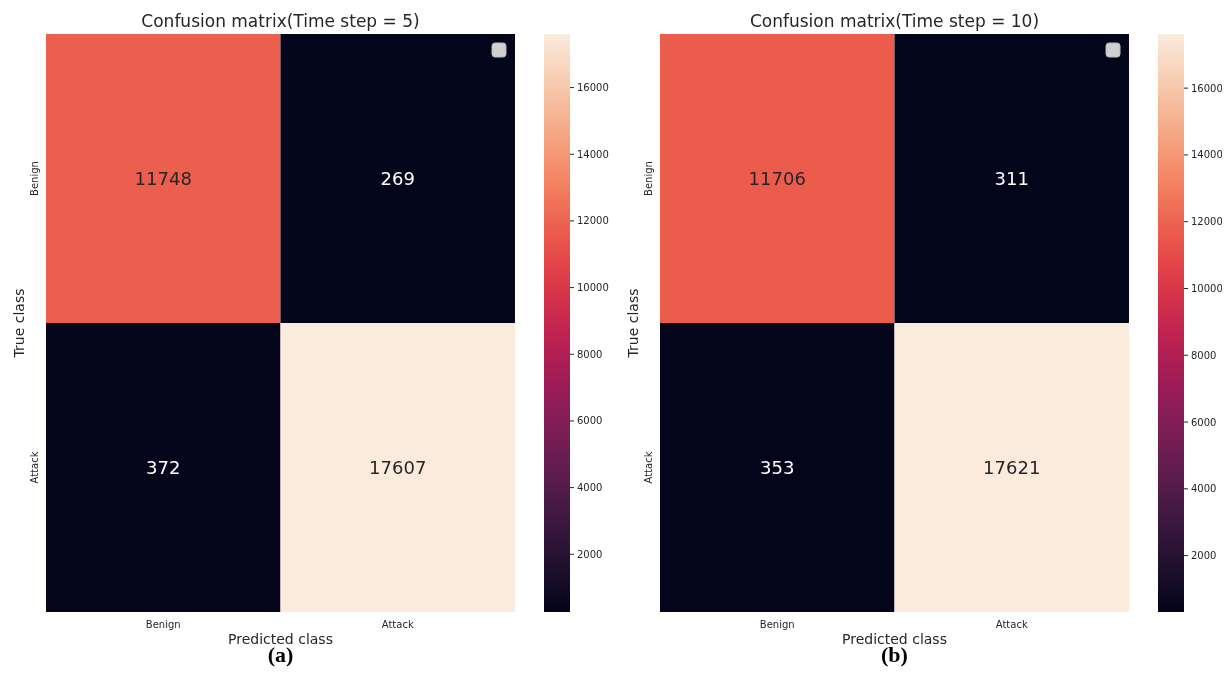 This screenshot has width=1230, height=675. What do you see at coordinates (280, 21) in the screenshot?
I see `chart-title: Confusion matrix(Time step = 5)` at bounding box center [280, 21].